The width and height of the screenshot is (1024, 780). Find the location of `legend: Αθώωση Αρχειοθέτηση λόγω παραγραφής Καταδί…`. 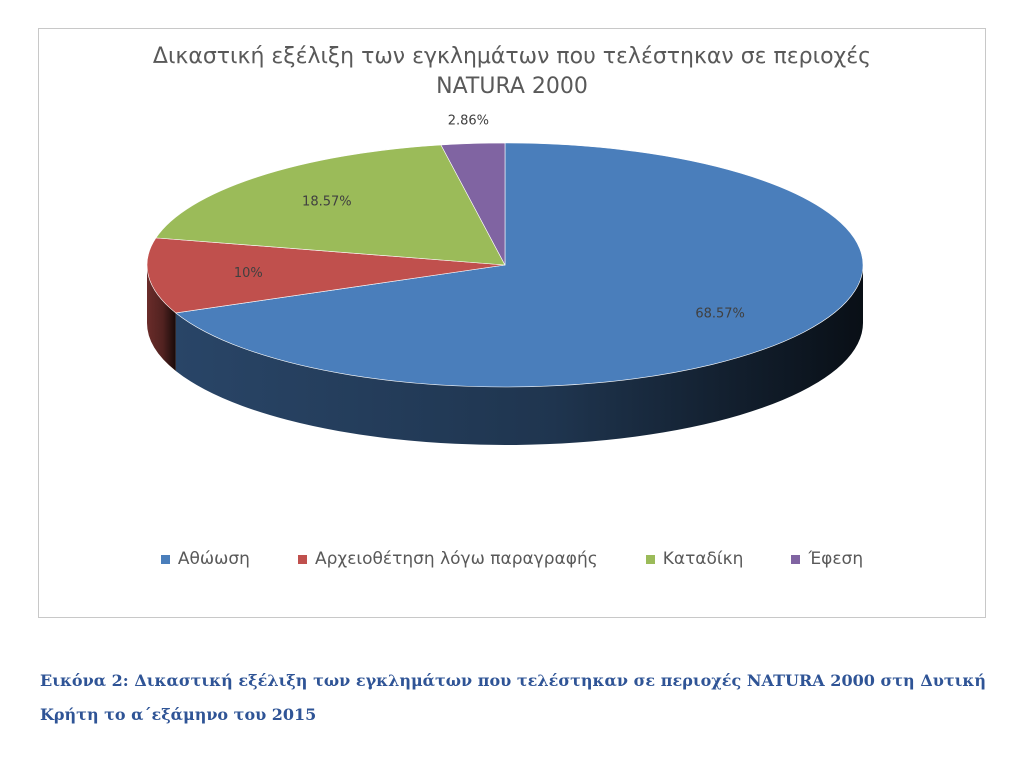

legend: Αθώωση Αρχειοθέτηση λόγω παραγραφής Καταδί… is located at coordinates (512, 559).